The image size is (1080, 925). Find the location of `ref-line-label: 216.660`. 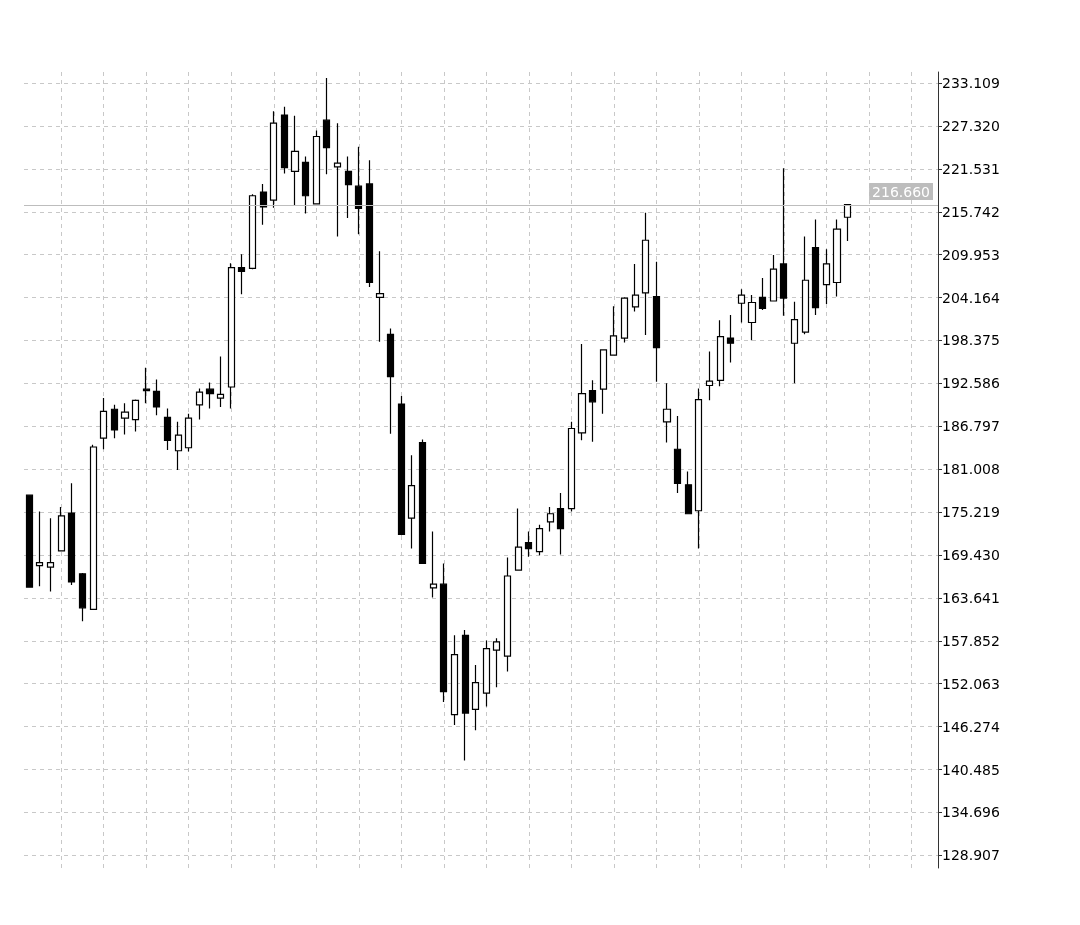

ref-line-label: 216.660 is located at coordinates (901, 191).